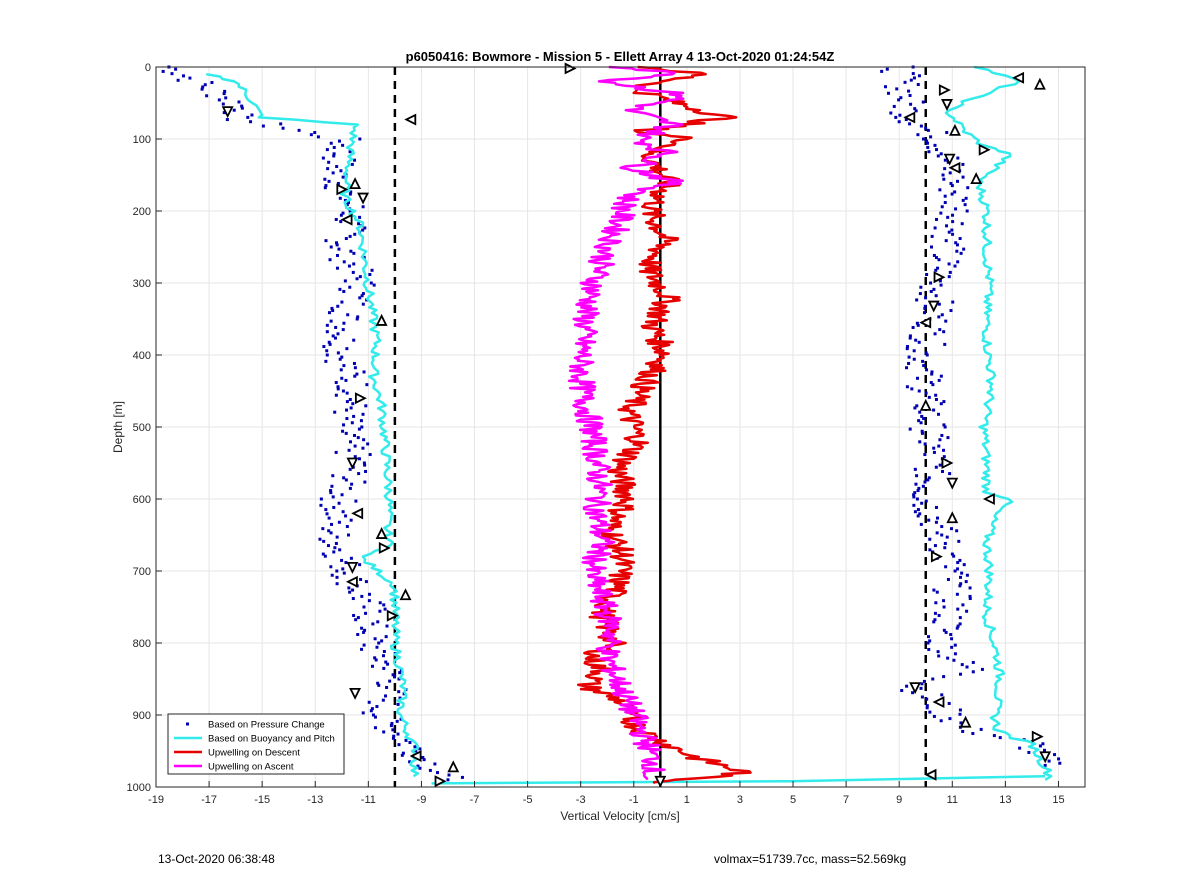 The image size is (1200, 885). What do you see at coordinates (209, 800) in the screenshot?
I see `x-tick-label: -17` at bounding box center [209, 800].